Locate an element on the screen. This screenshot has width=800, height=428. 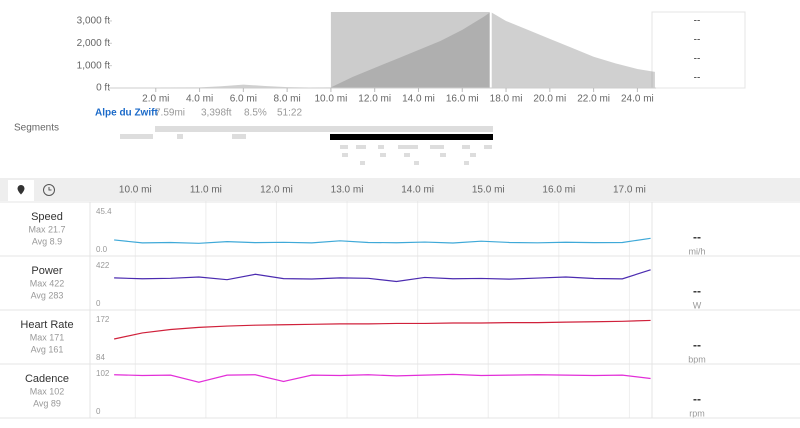
summary-box is located at coordinates (698, 50).